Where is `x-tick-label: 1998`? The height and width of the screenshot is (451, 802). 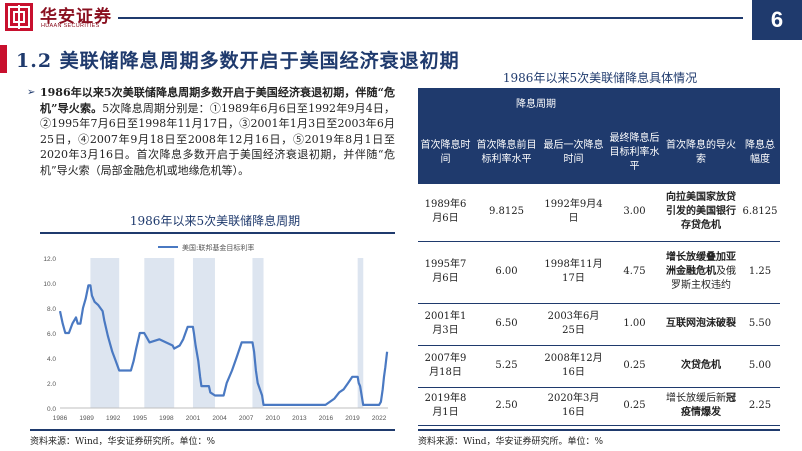 x-tick-label: 1998 is located at coordinates (166, 418).